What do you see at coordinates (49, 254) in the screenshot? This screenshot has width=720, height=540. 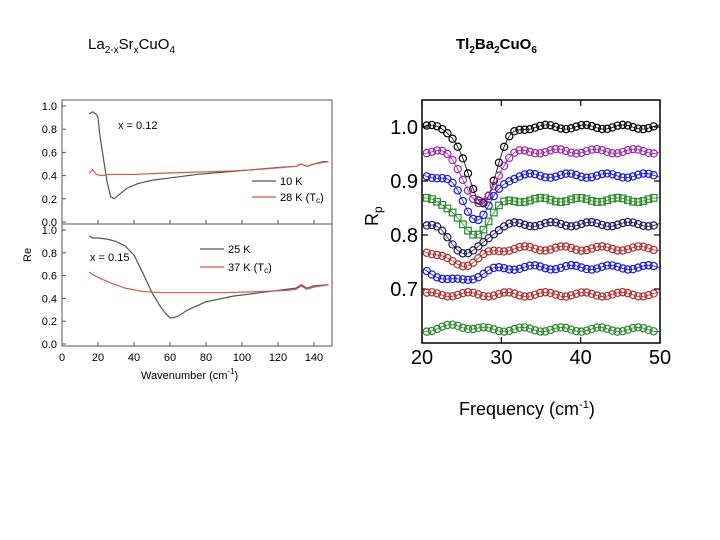 I see `bottom-y-tick-label: 0.8` at bounding box center [49, 254].